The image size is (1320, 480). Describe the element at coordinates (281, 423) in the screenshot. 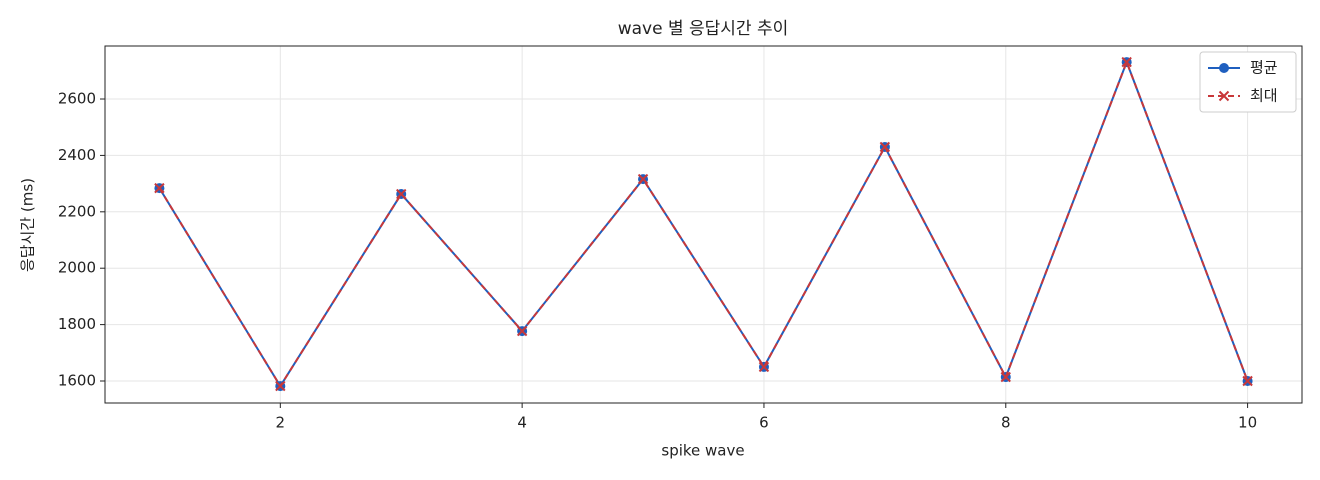

I see `x-tick-label: 2` at that location.